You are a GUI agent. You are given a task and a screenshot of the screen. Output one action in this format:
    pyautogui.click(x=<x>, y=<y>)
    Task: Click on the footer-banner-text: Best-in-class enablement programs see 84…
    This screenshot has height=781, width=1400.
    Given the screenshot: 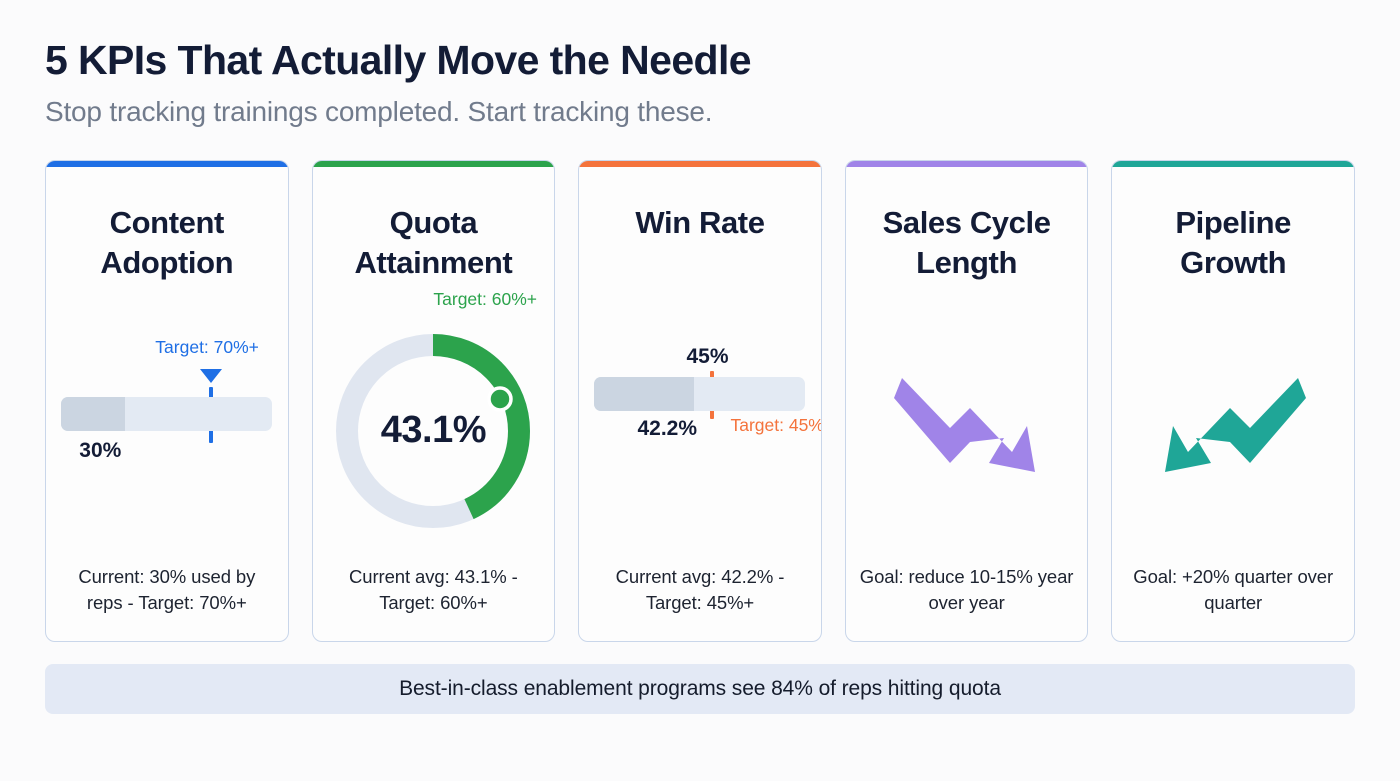 What is the action you would take?
    pyautogui.click(x=700, y=689)
    